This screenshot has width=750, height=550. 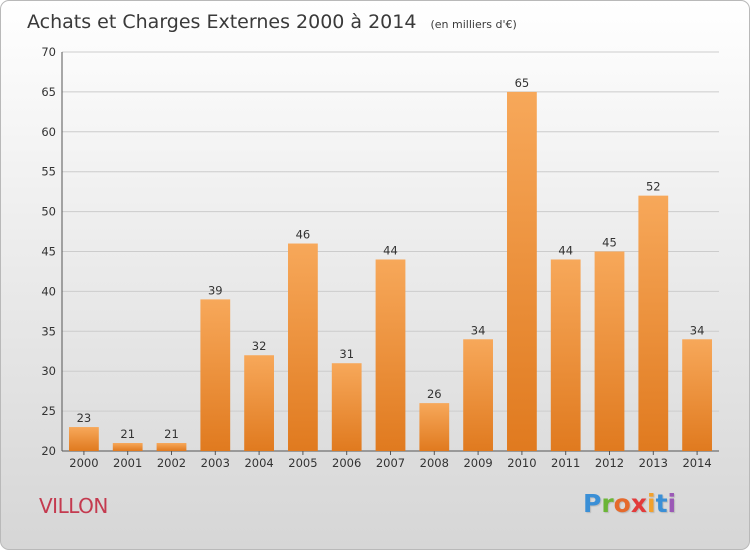 What do you see at coordinates (48, 291) in the screenshot?
I see `y-tick-label: 40` at bounding box center [48, 291].